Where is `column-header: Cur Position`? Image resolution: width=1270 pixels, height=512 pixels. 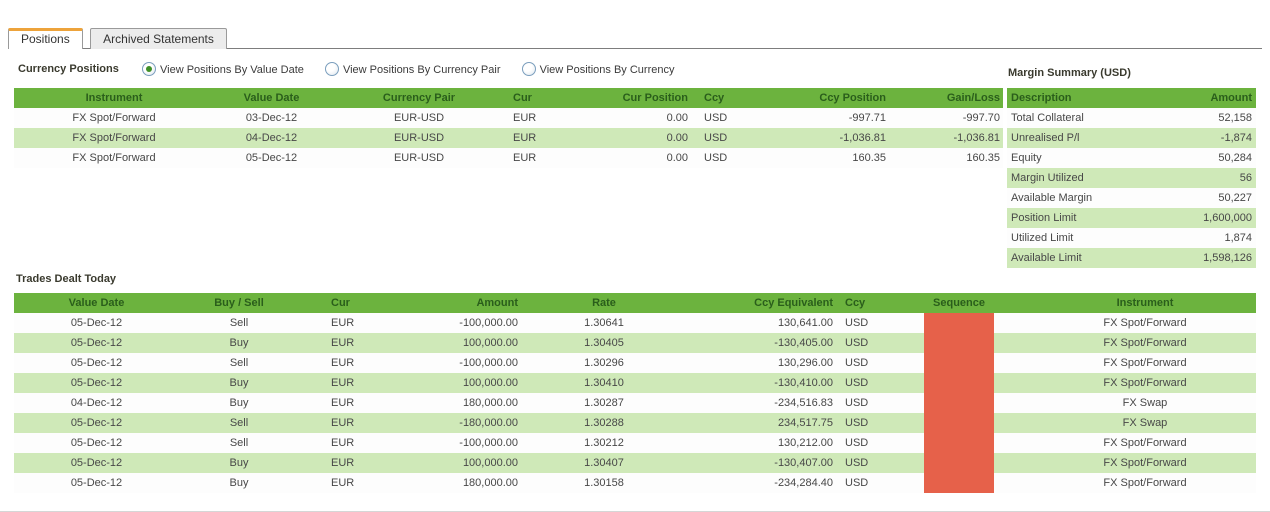 column-header: Cur Position is located at coordinates (642, 98).